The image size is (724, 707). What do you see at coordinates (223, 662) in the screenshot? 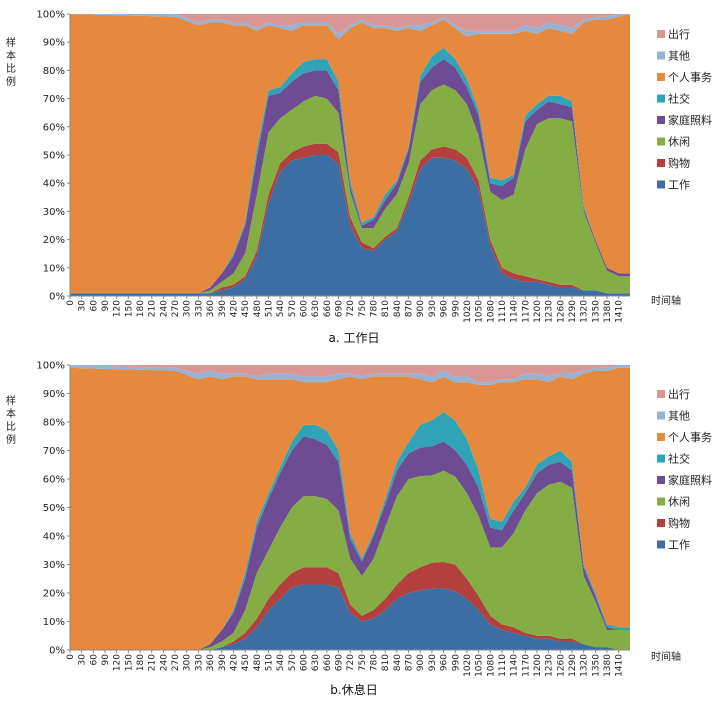
I see `x-tick-label: 390` at bounding box center [223, 662].